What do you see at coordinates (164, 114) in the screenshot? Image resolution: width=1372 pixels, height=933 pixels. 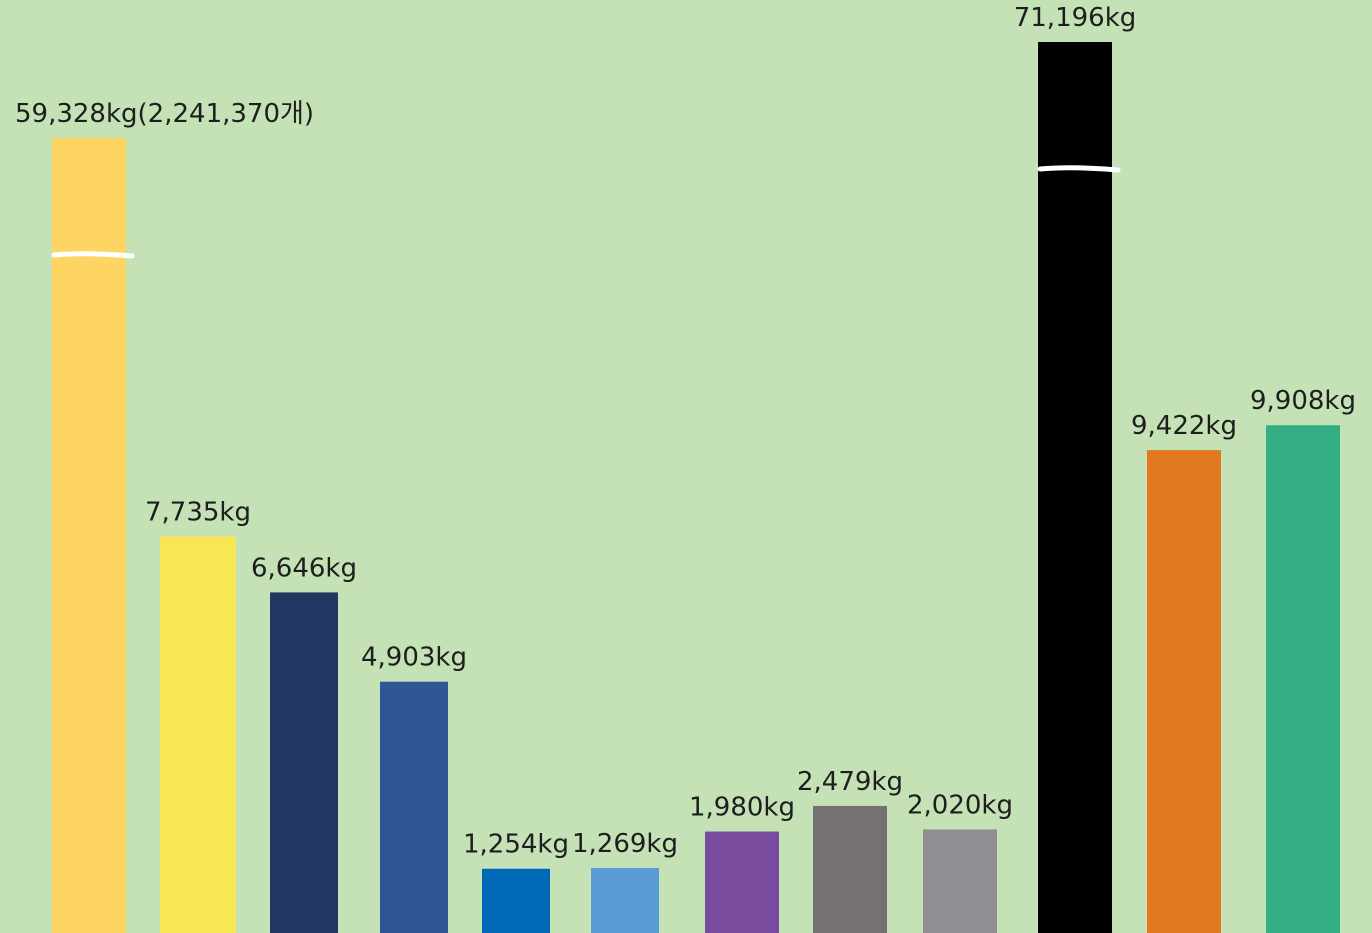 I see `data-label-1: 59,328kg(2,241,370개)` at bounding box center [164, 114].